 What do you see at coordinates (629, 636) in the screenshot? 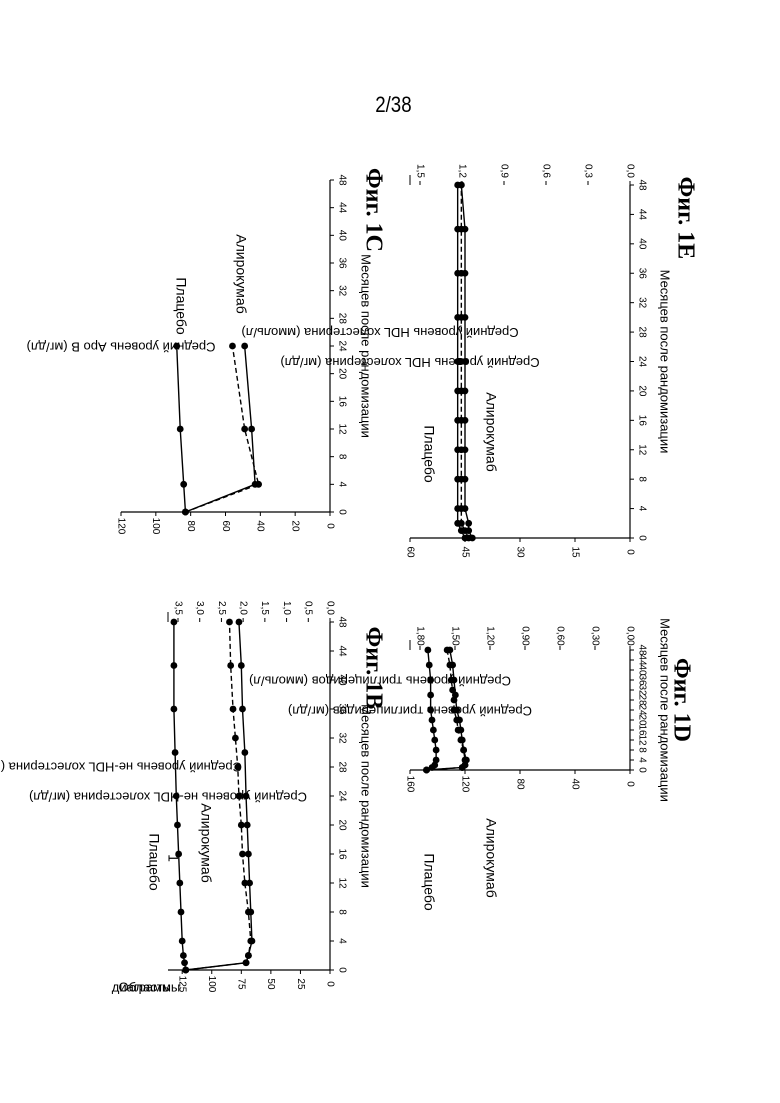
I see `y2-tick-label: 0,00` at bounding box center [629, 636].